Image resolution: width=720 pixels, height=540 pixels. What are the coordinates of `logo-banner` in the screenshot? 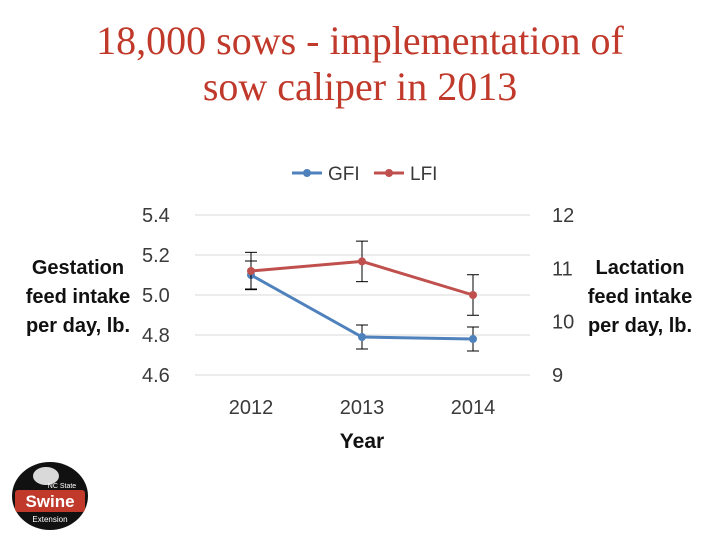 It's located at (50, 501).